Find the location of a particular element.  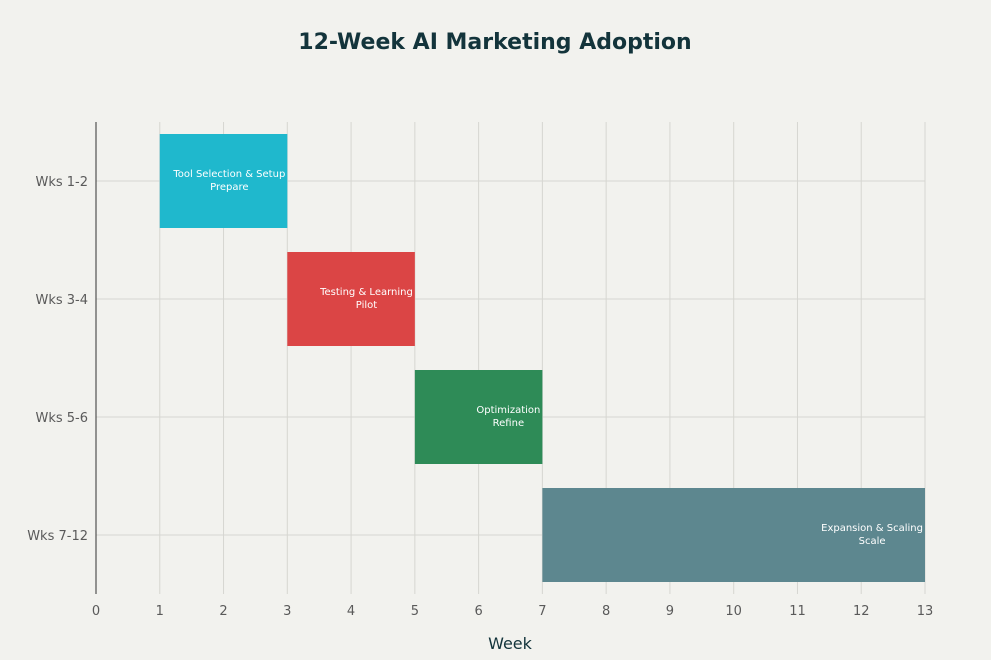

bar-label-line1: Expansion & Scaling is located at coordinates (872, 528).